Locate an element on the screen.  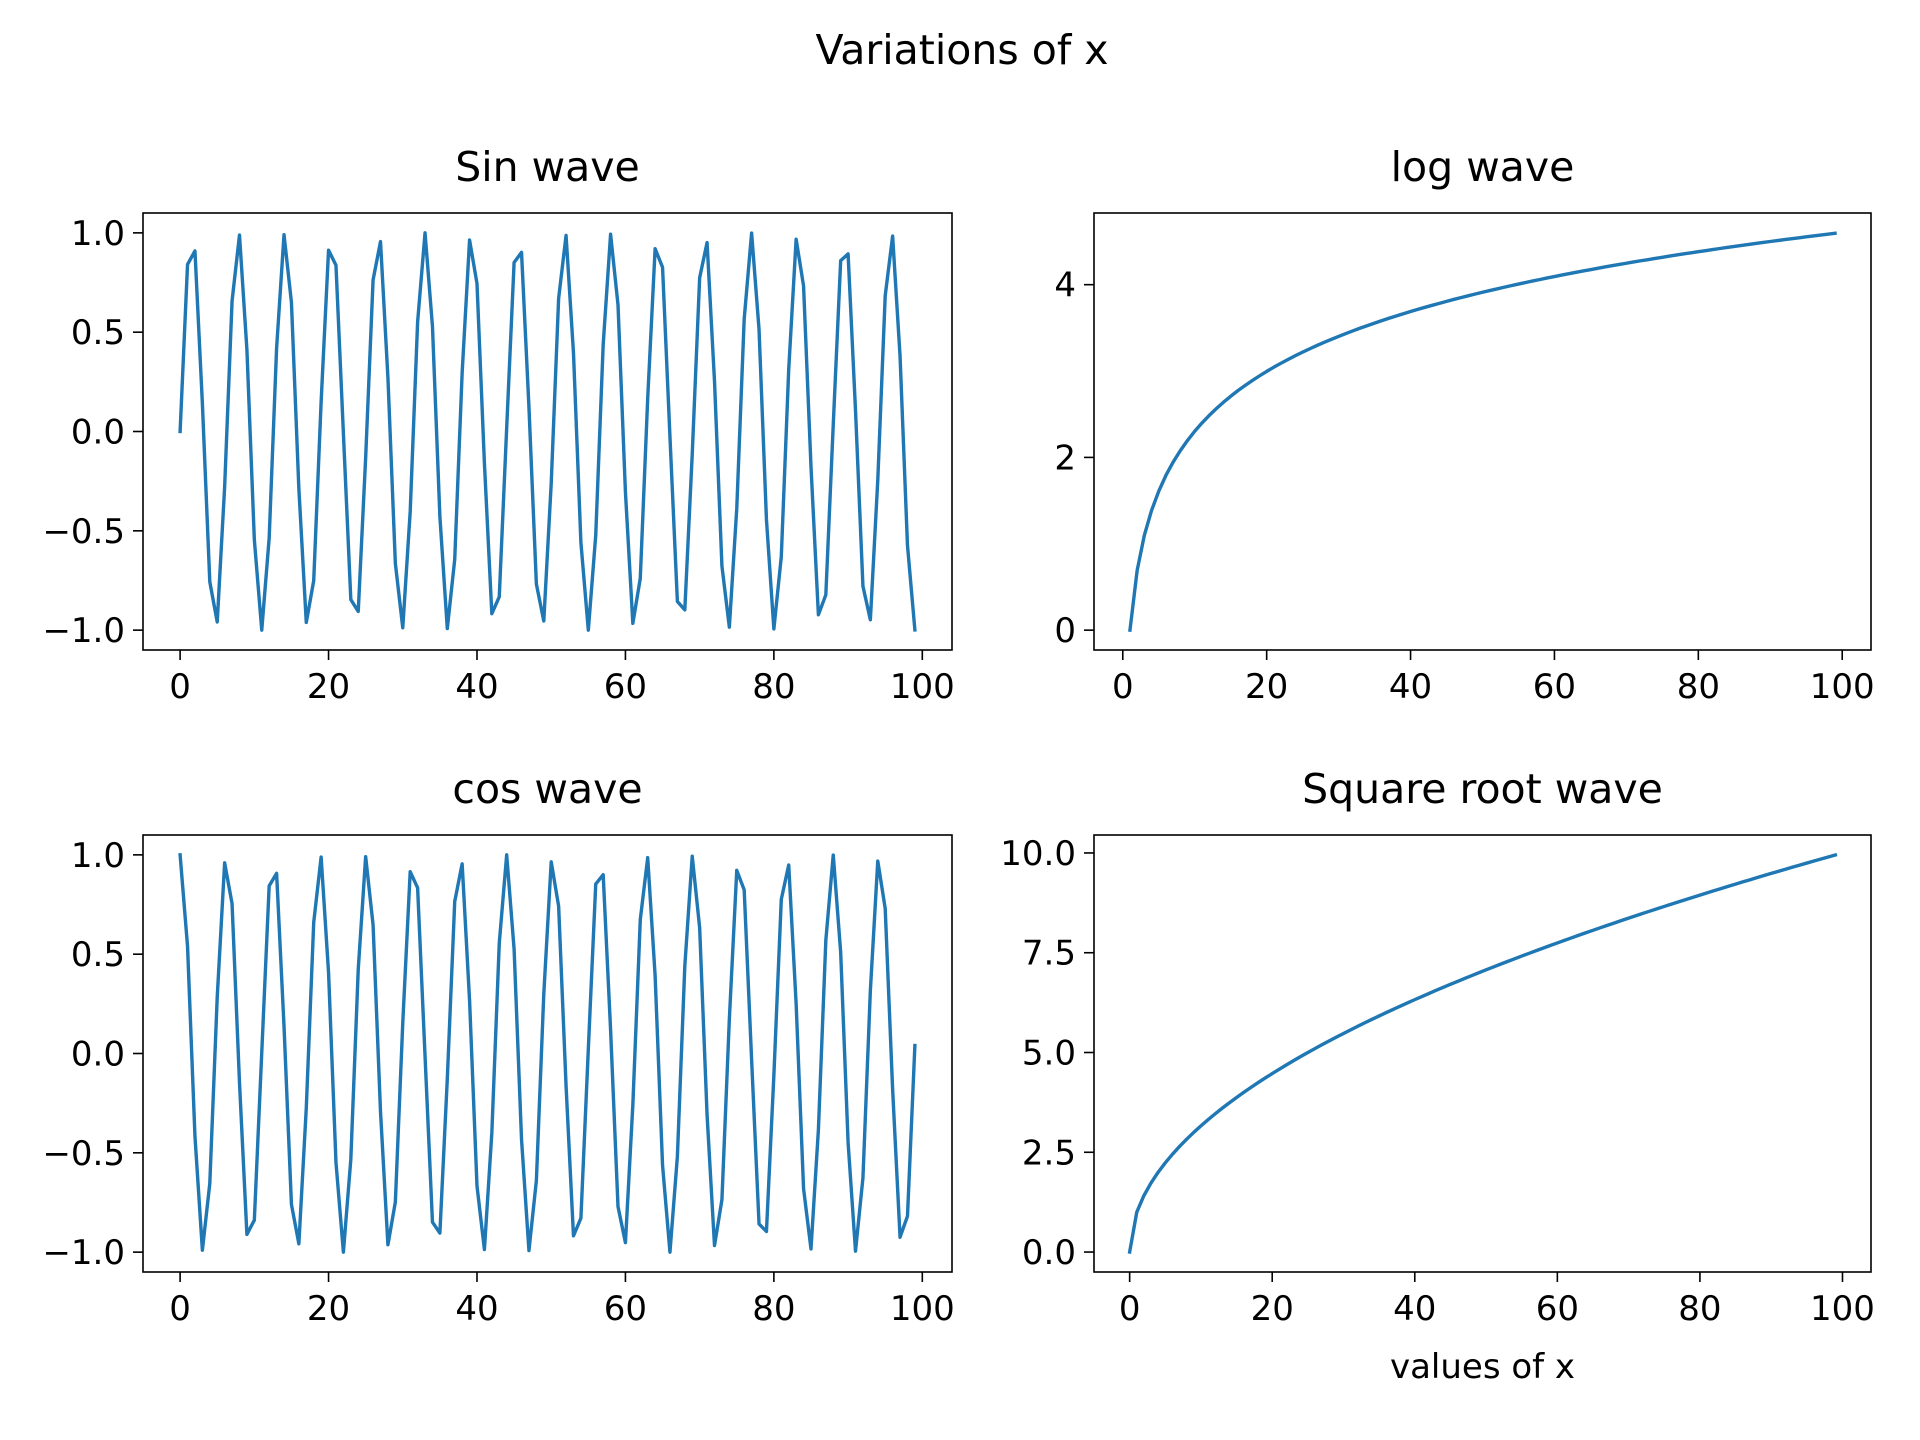
y-tick-label-log: 4 is located at coordinates (1065, 286).